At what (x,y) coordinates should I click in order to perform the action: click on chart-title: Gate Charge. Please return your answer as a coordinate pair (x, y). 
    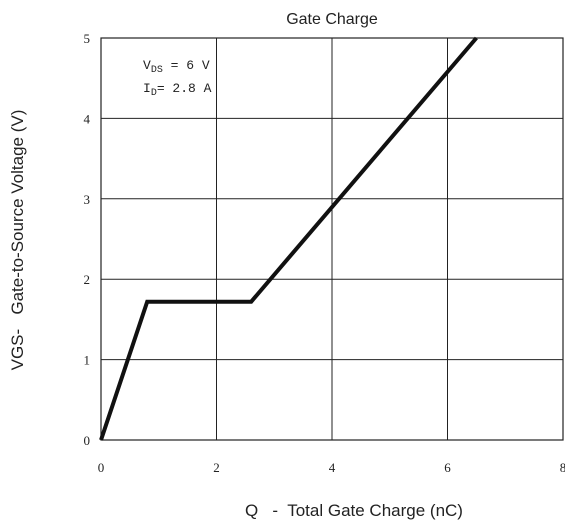
    Looking at the image, I should click on (332, 19).